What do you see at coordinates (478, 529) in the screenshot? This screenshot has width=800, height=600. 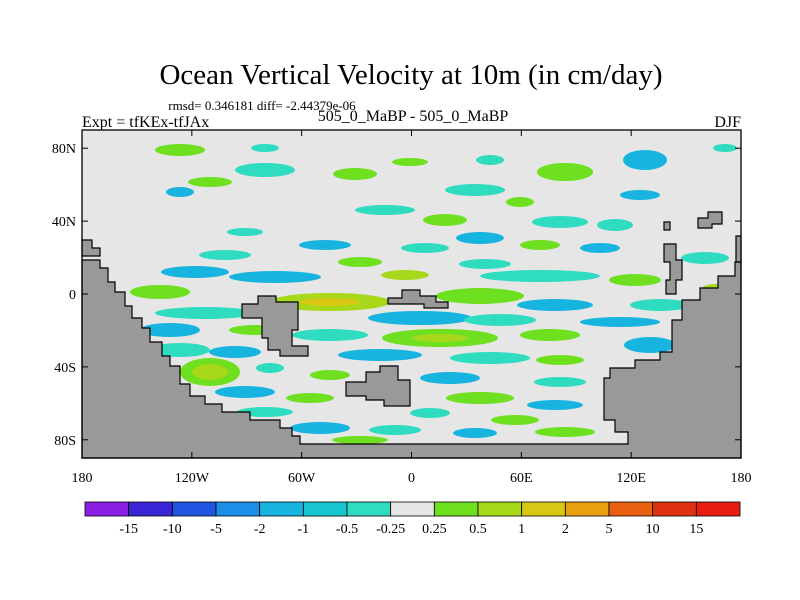 I see `colorbar-label: 0.5` at bounding box center [478, 529].